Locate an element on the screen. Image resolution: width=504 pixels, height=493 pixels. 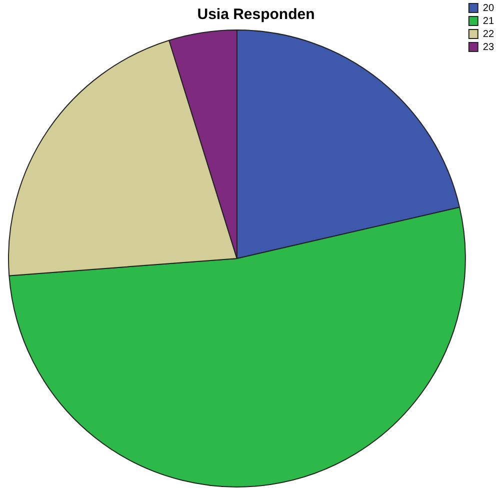
legend-label: 23 is located at coordinates (488, 47).